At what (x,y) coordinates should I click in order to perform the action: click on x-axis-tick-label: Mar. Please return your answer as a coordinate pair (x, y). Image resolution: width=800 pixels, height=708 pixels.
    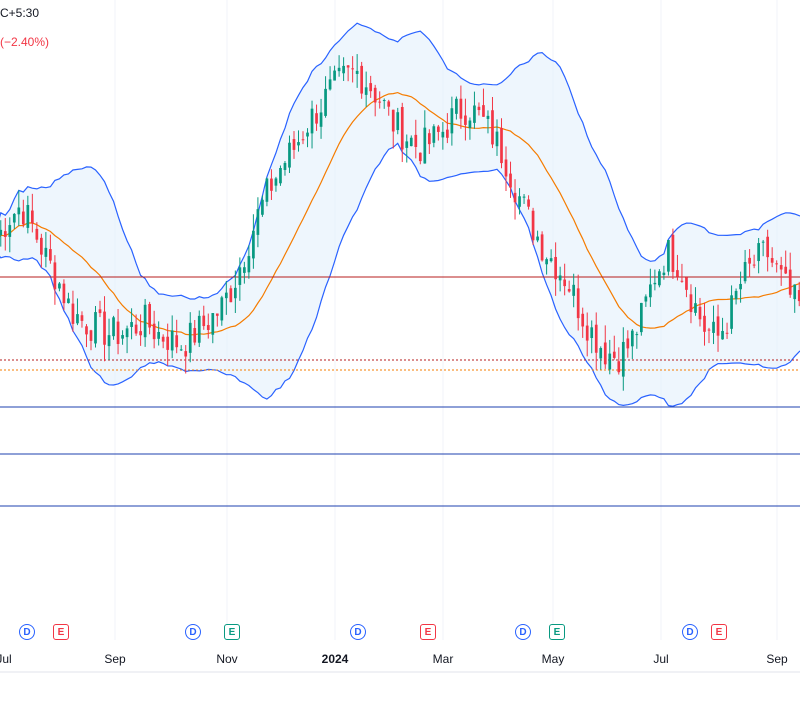
    Looking at the image, I should click on (443, 659).